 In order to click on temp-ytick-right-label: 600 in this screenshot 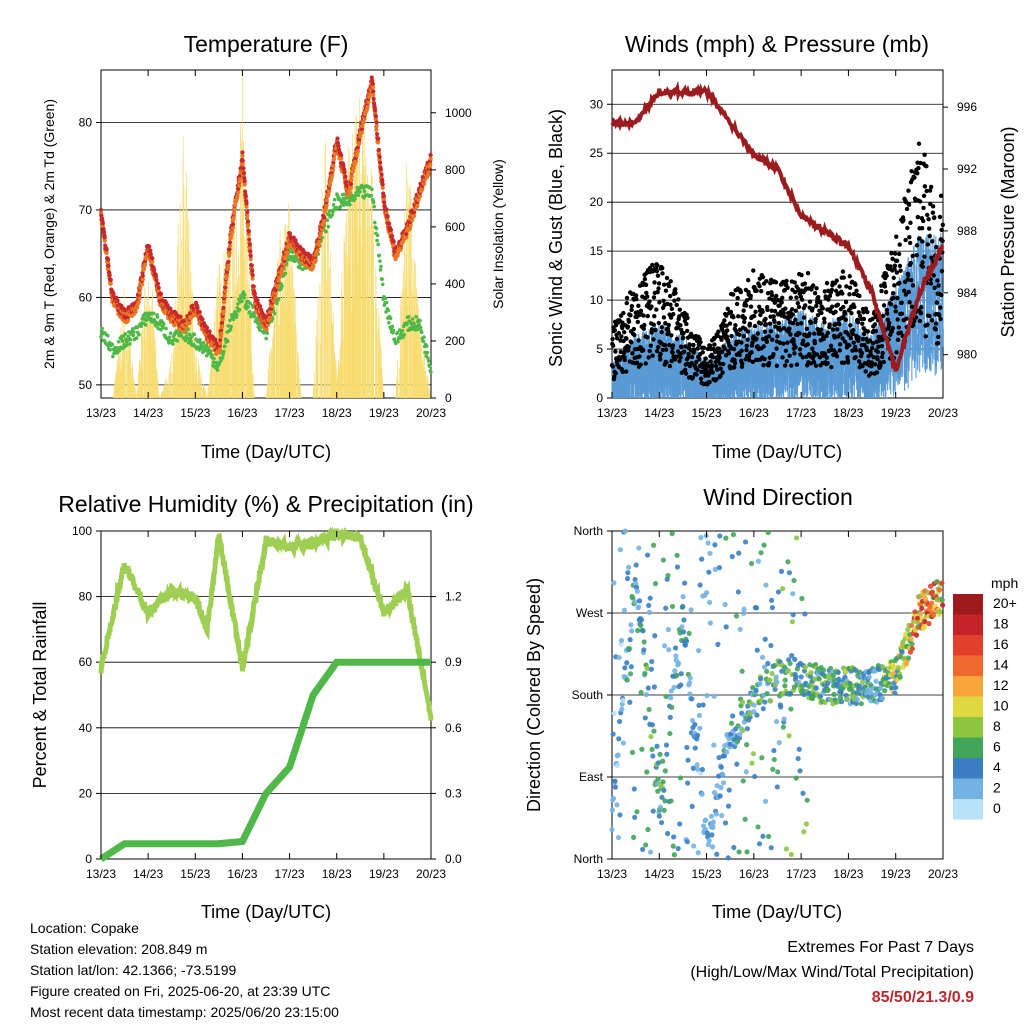, I will do `click(455, 227)`.